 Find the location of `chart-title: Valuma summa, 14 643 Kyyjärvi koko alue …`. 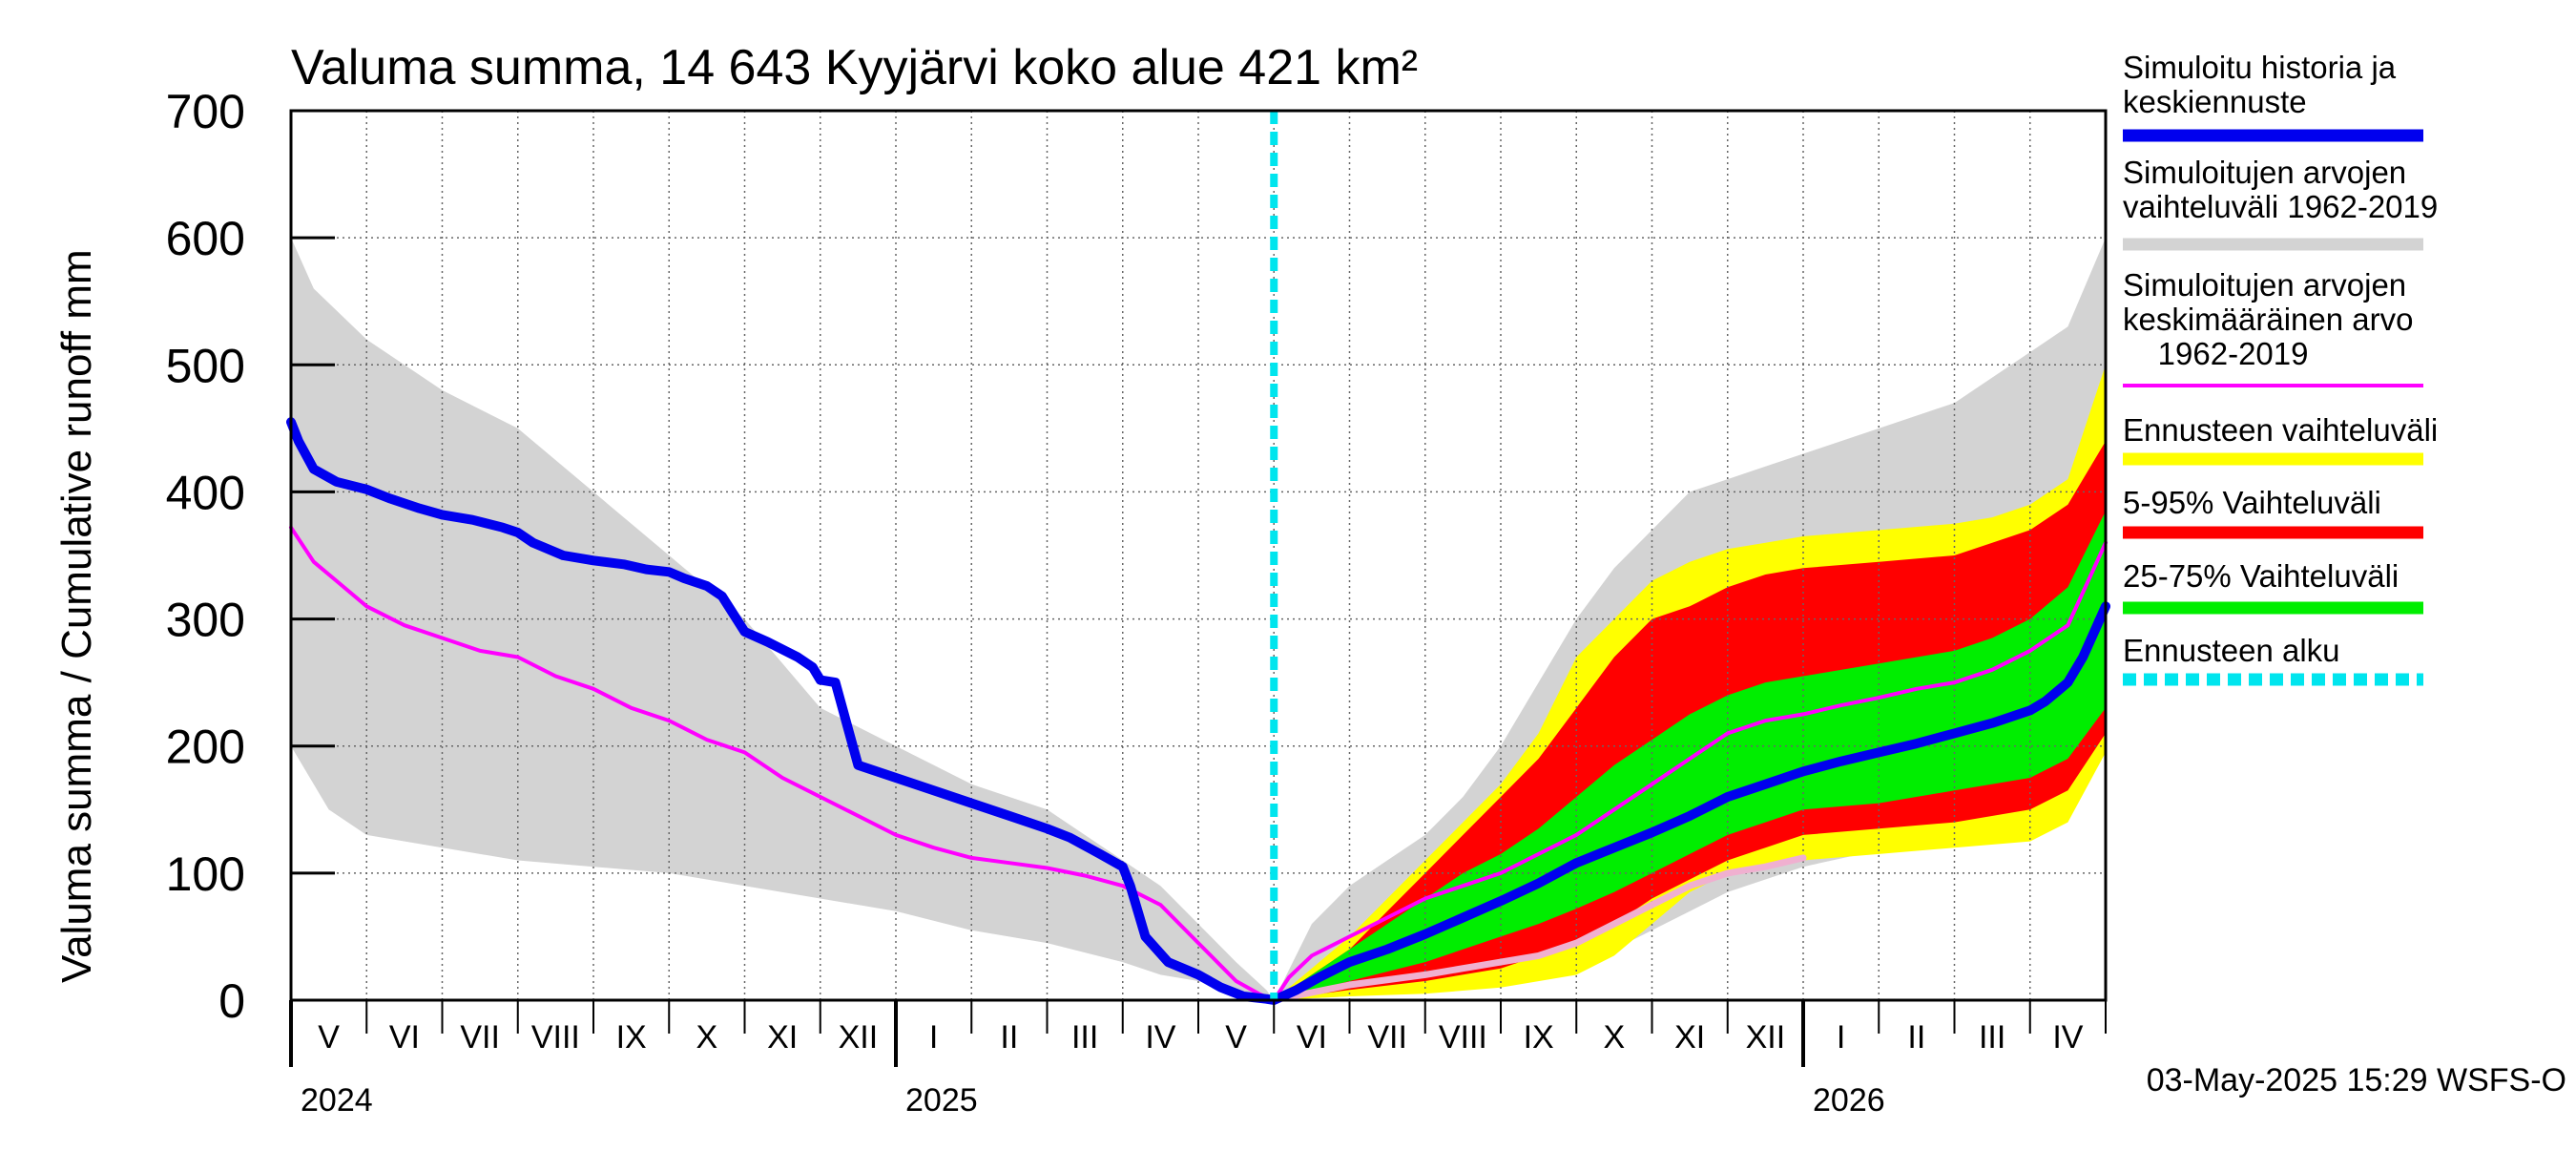

chart-title: Valuma summa, 14 643 Kyyjärvi koko alue … is located at coordinates (854, 67).